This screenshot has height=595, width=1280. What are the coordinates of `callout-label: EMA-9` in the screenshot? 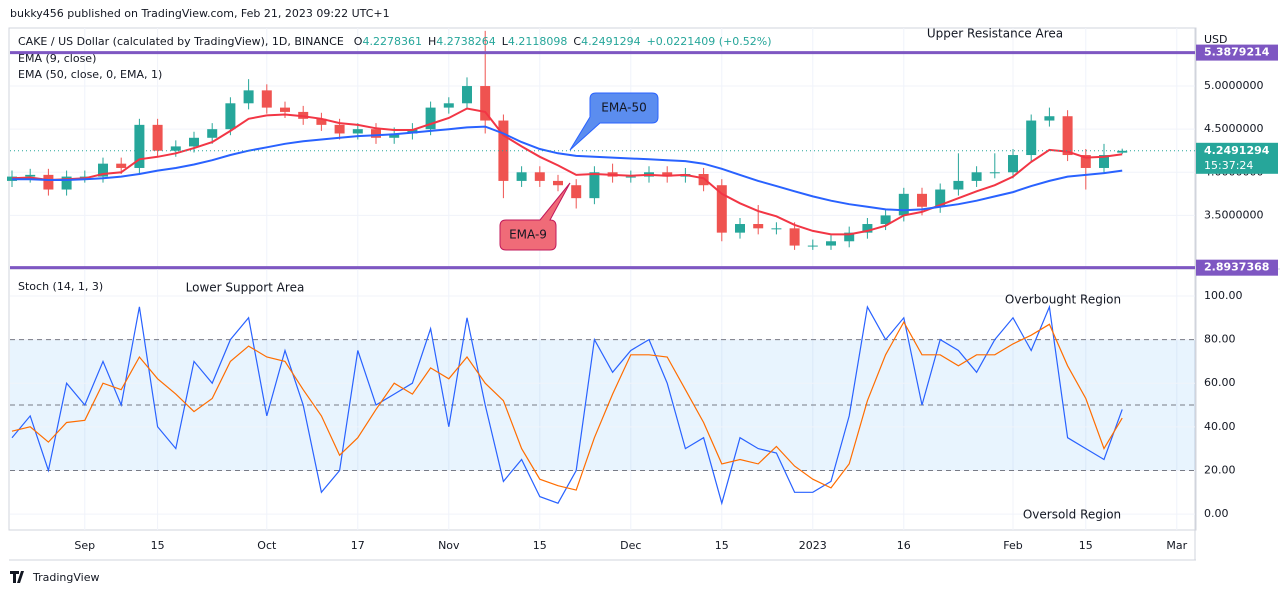 It's located at (528, 235).